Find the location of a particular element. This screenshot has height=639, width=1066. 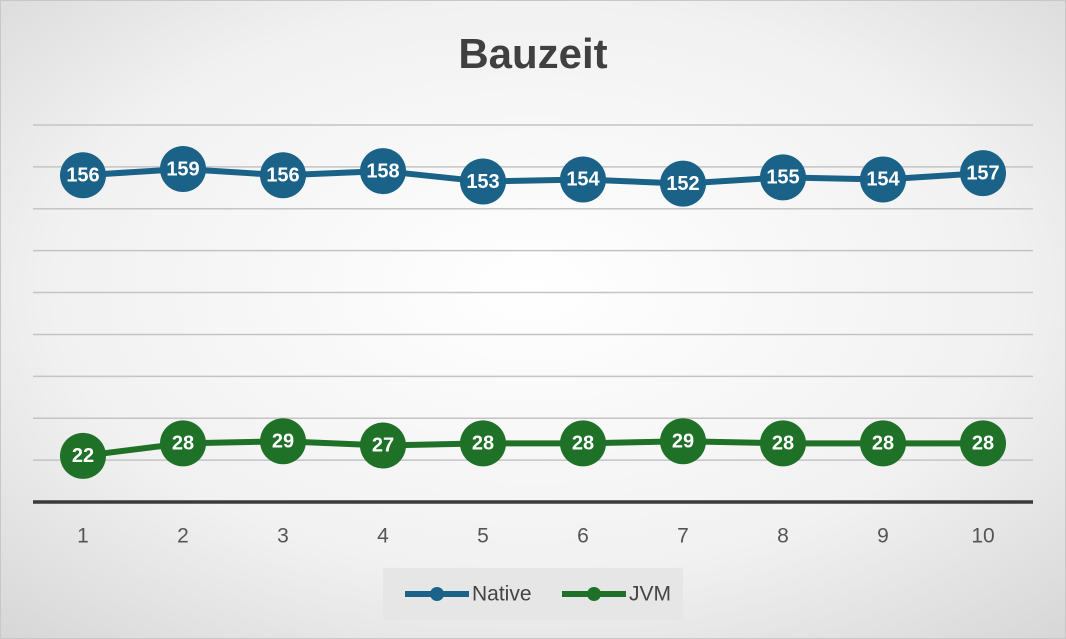

data-label: 153 is located at coordinates (482, 182).